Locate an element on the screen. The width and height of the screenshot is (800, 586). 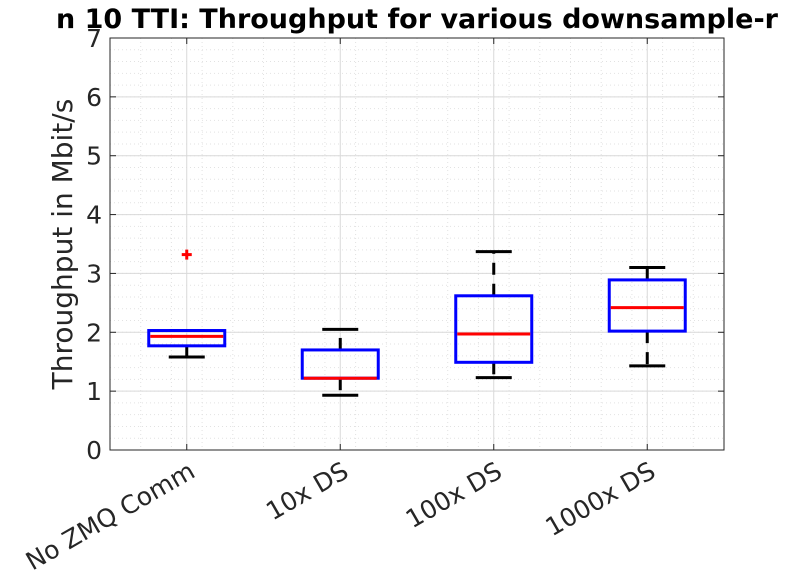
y-tick-label: 1 is located at coordinates (94, 391).